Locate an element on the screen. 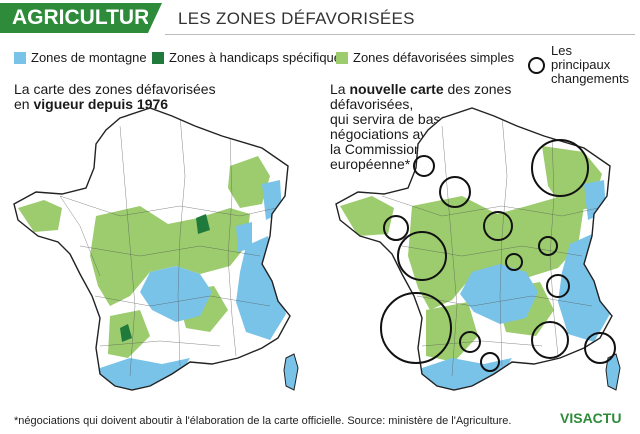  left-caption-bold: vigueur depuis 1976 is located at coordinates (101, 104).